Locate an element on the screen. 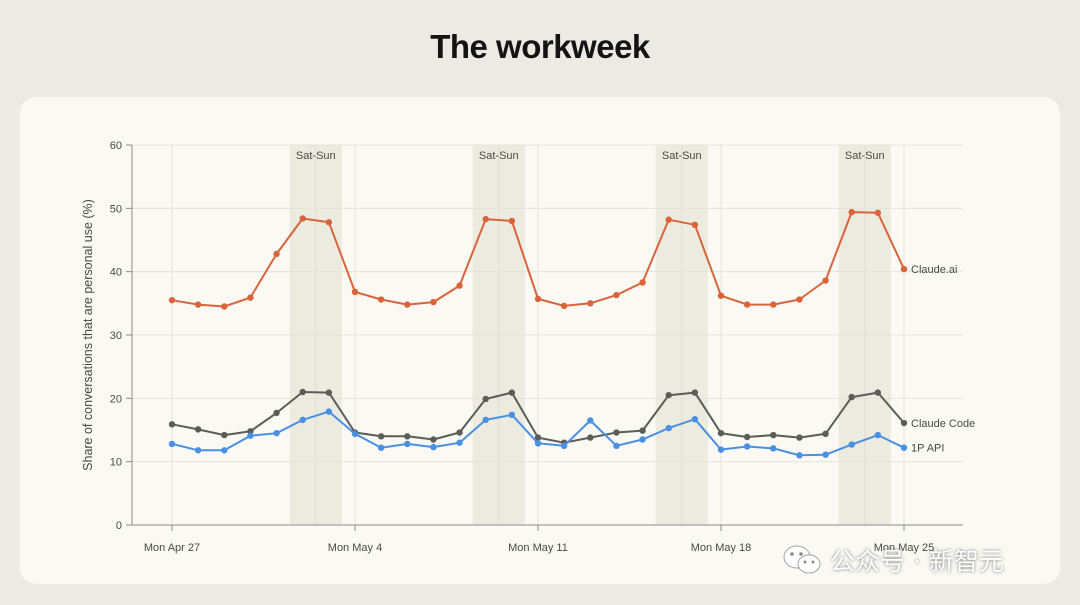 The width and height of the screenshot is (1080, 605). watermark-text: 公众号 · 新智元 is located at coordinates (917, 561).